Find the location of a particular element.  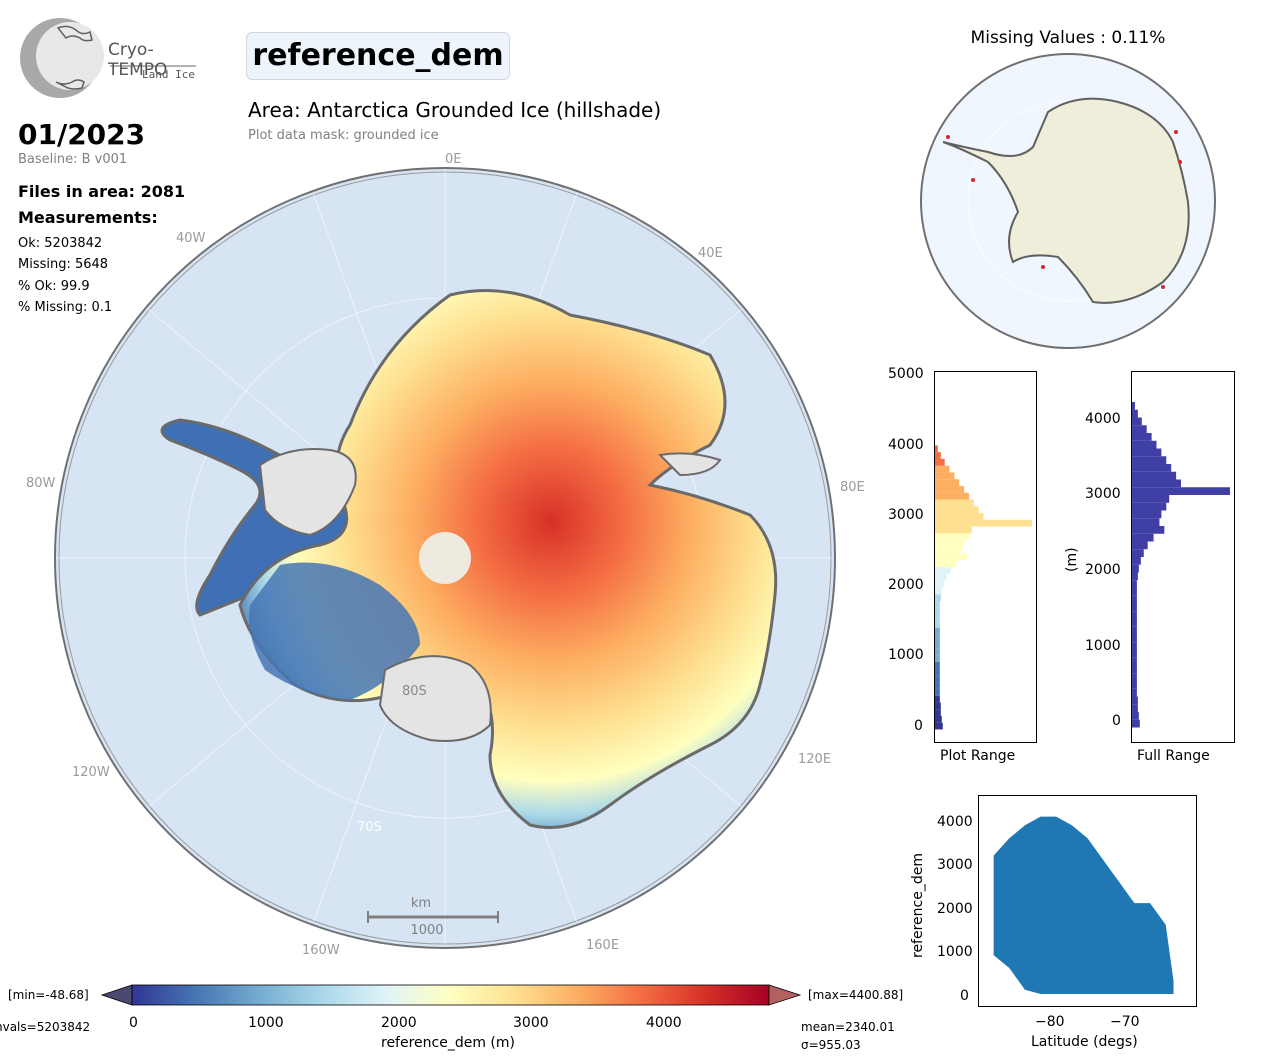

hist-full-ylabel: (m) is located at coordinates (1072, 559).